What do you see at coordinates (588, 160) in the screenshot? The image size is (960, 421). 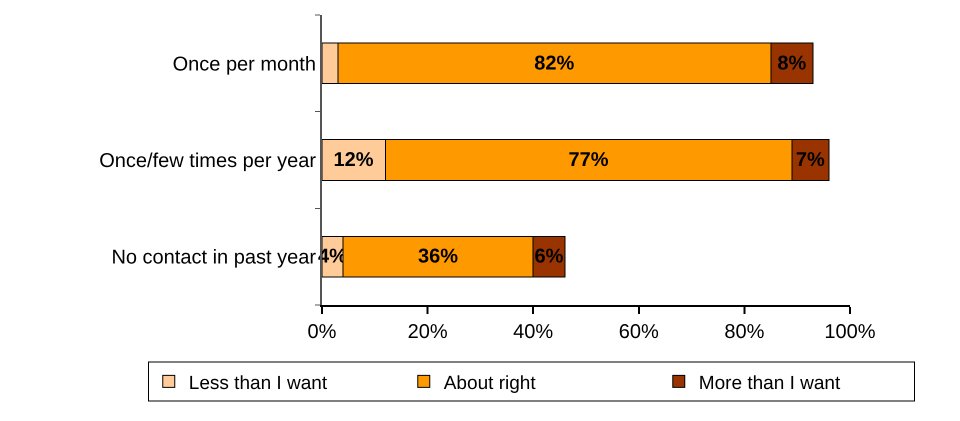 I see `data-label: 77%` at bounding box center [588, 160].